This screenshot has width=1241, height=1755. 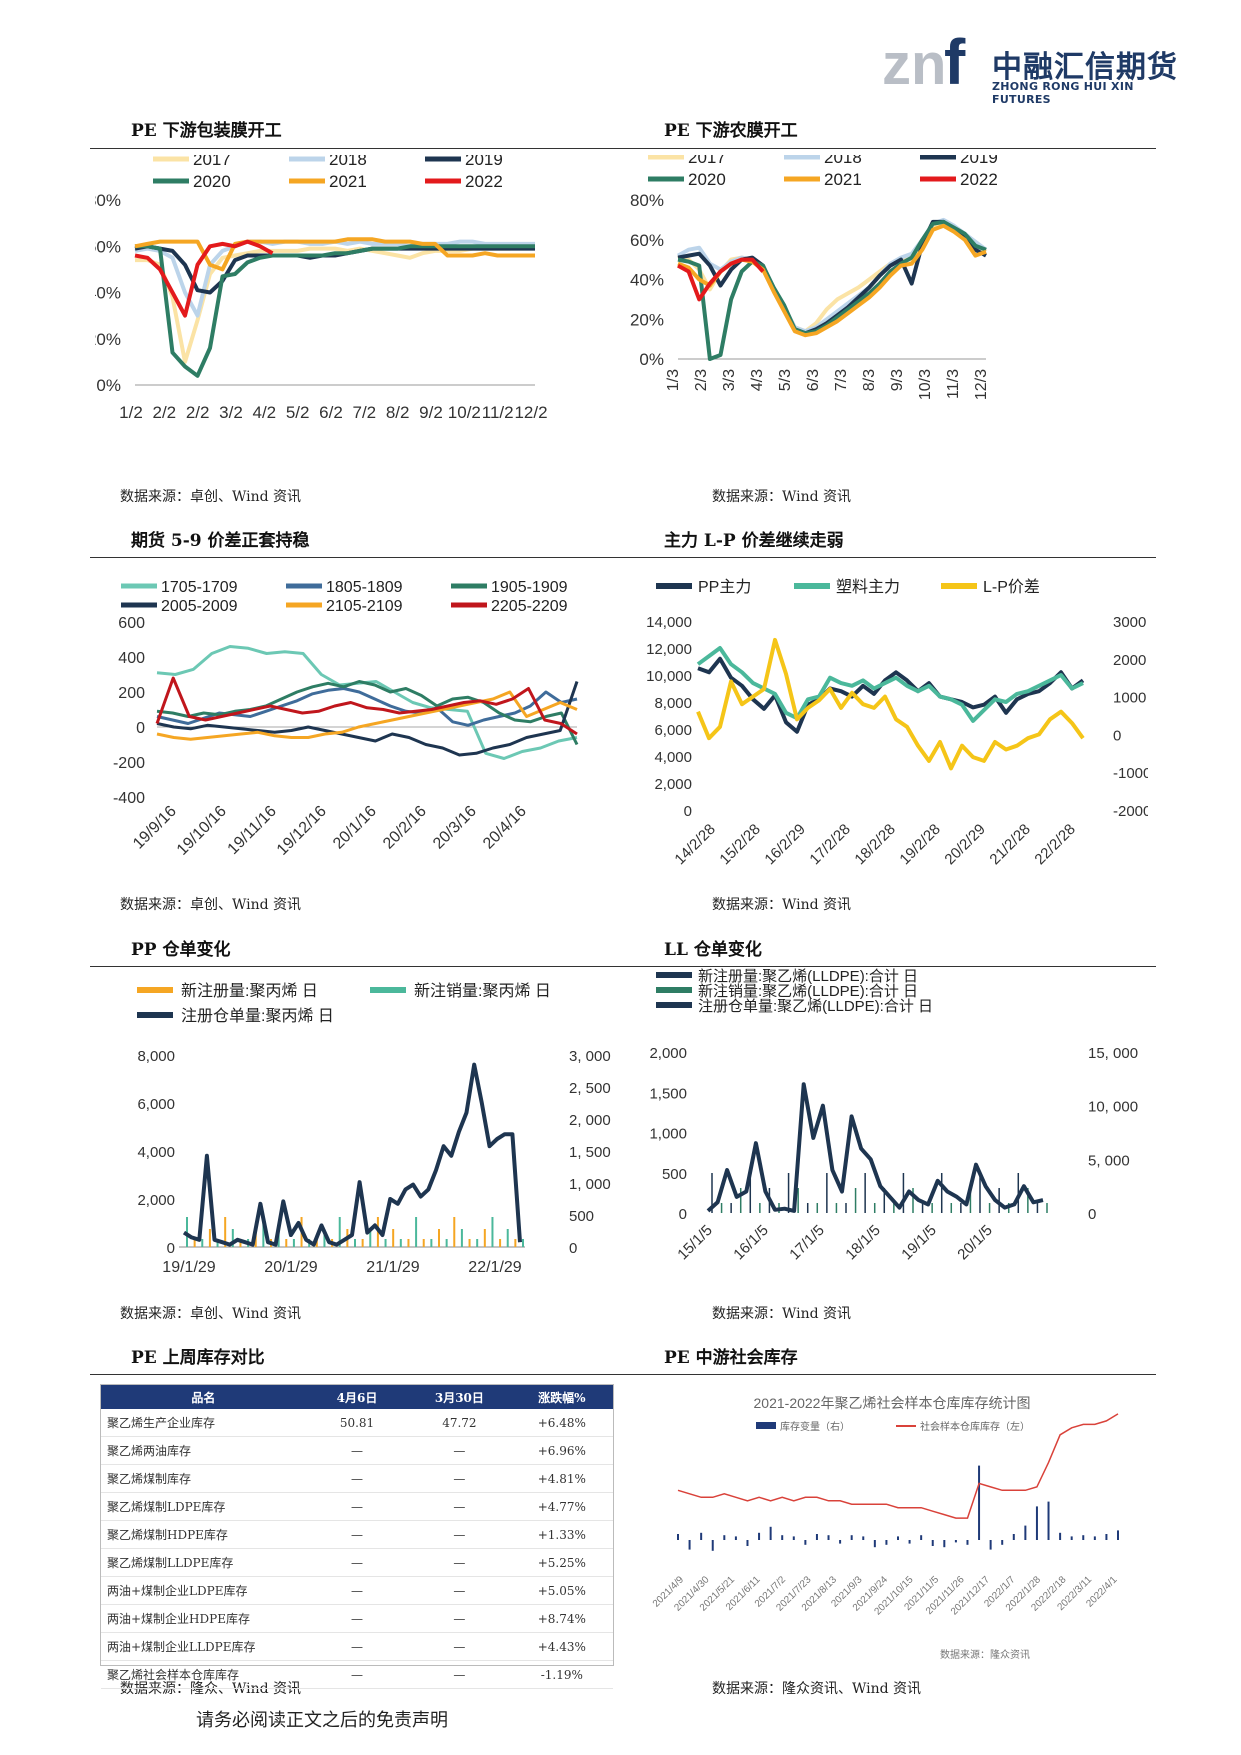 I want to click on x-tick-label: 20/1/5, so click(x=975, y=1243).